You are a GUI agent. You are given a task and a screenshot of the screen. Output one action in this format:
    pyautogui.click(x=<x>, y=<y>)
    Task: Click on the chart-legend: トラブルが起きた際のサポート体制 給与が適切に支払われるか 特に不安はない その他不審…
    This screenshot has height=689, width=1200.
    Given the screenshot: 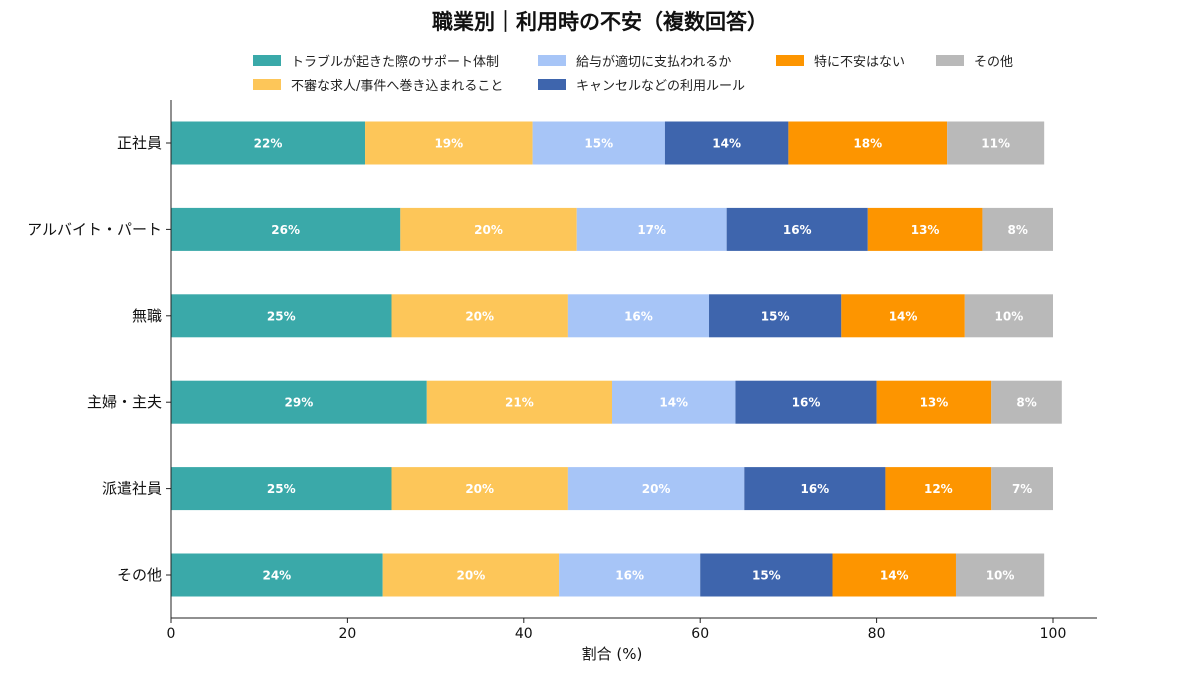 What is the action you would take?
    pyautogui.click(x=663, y=74)
    